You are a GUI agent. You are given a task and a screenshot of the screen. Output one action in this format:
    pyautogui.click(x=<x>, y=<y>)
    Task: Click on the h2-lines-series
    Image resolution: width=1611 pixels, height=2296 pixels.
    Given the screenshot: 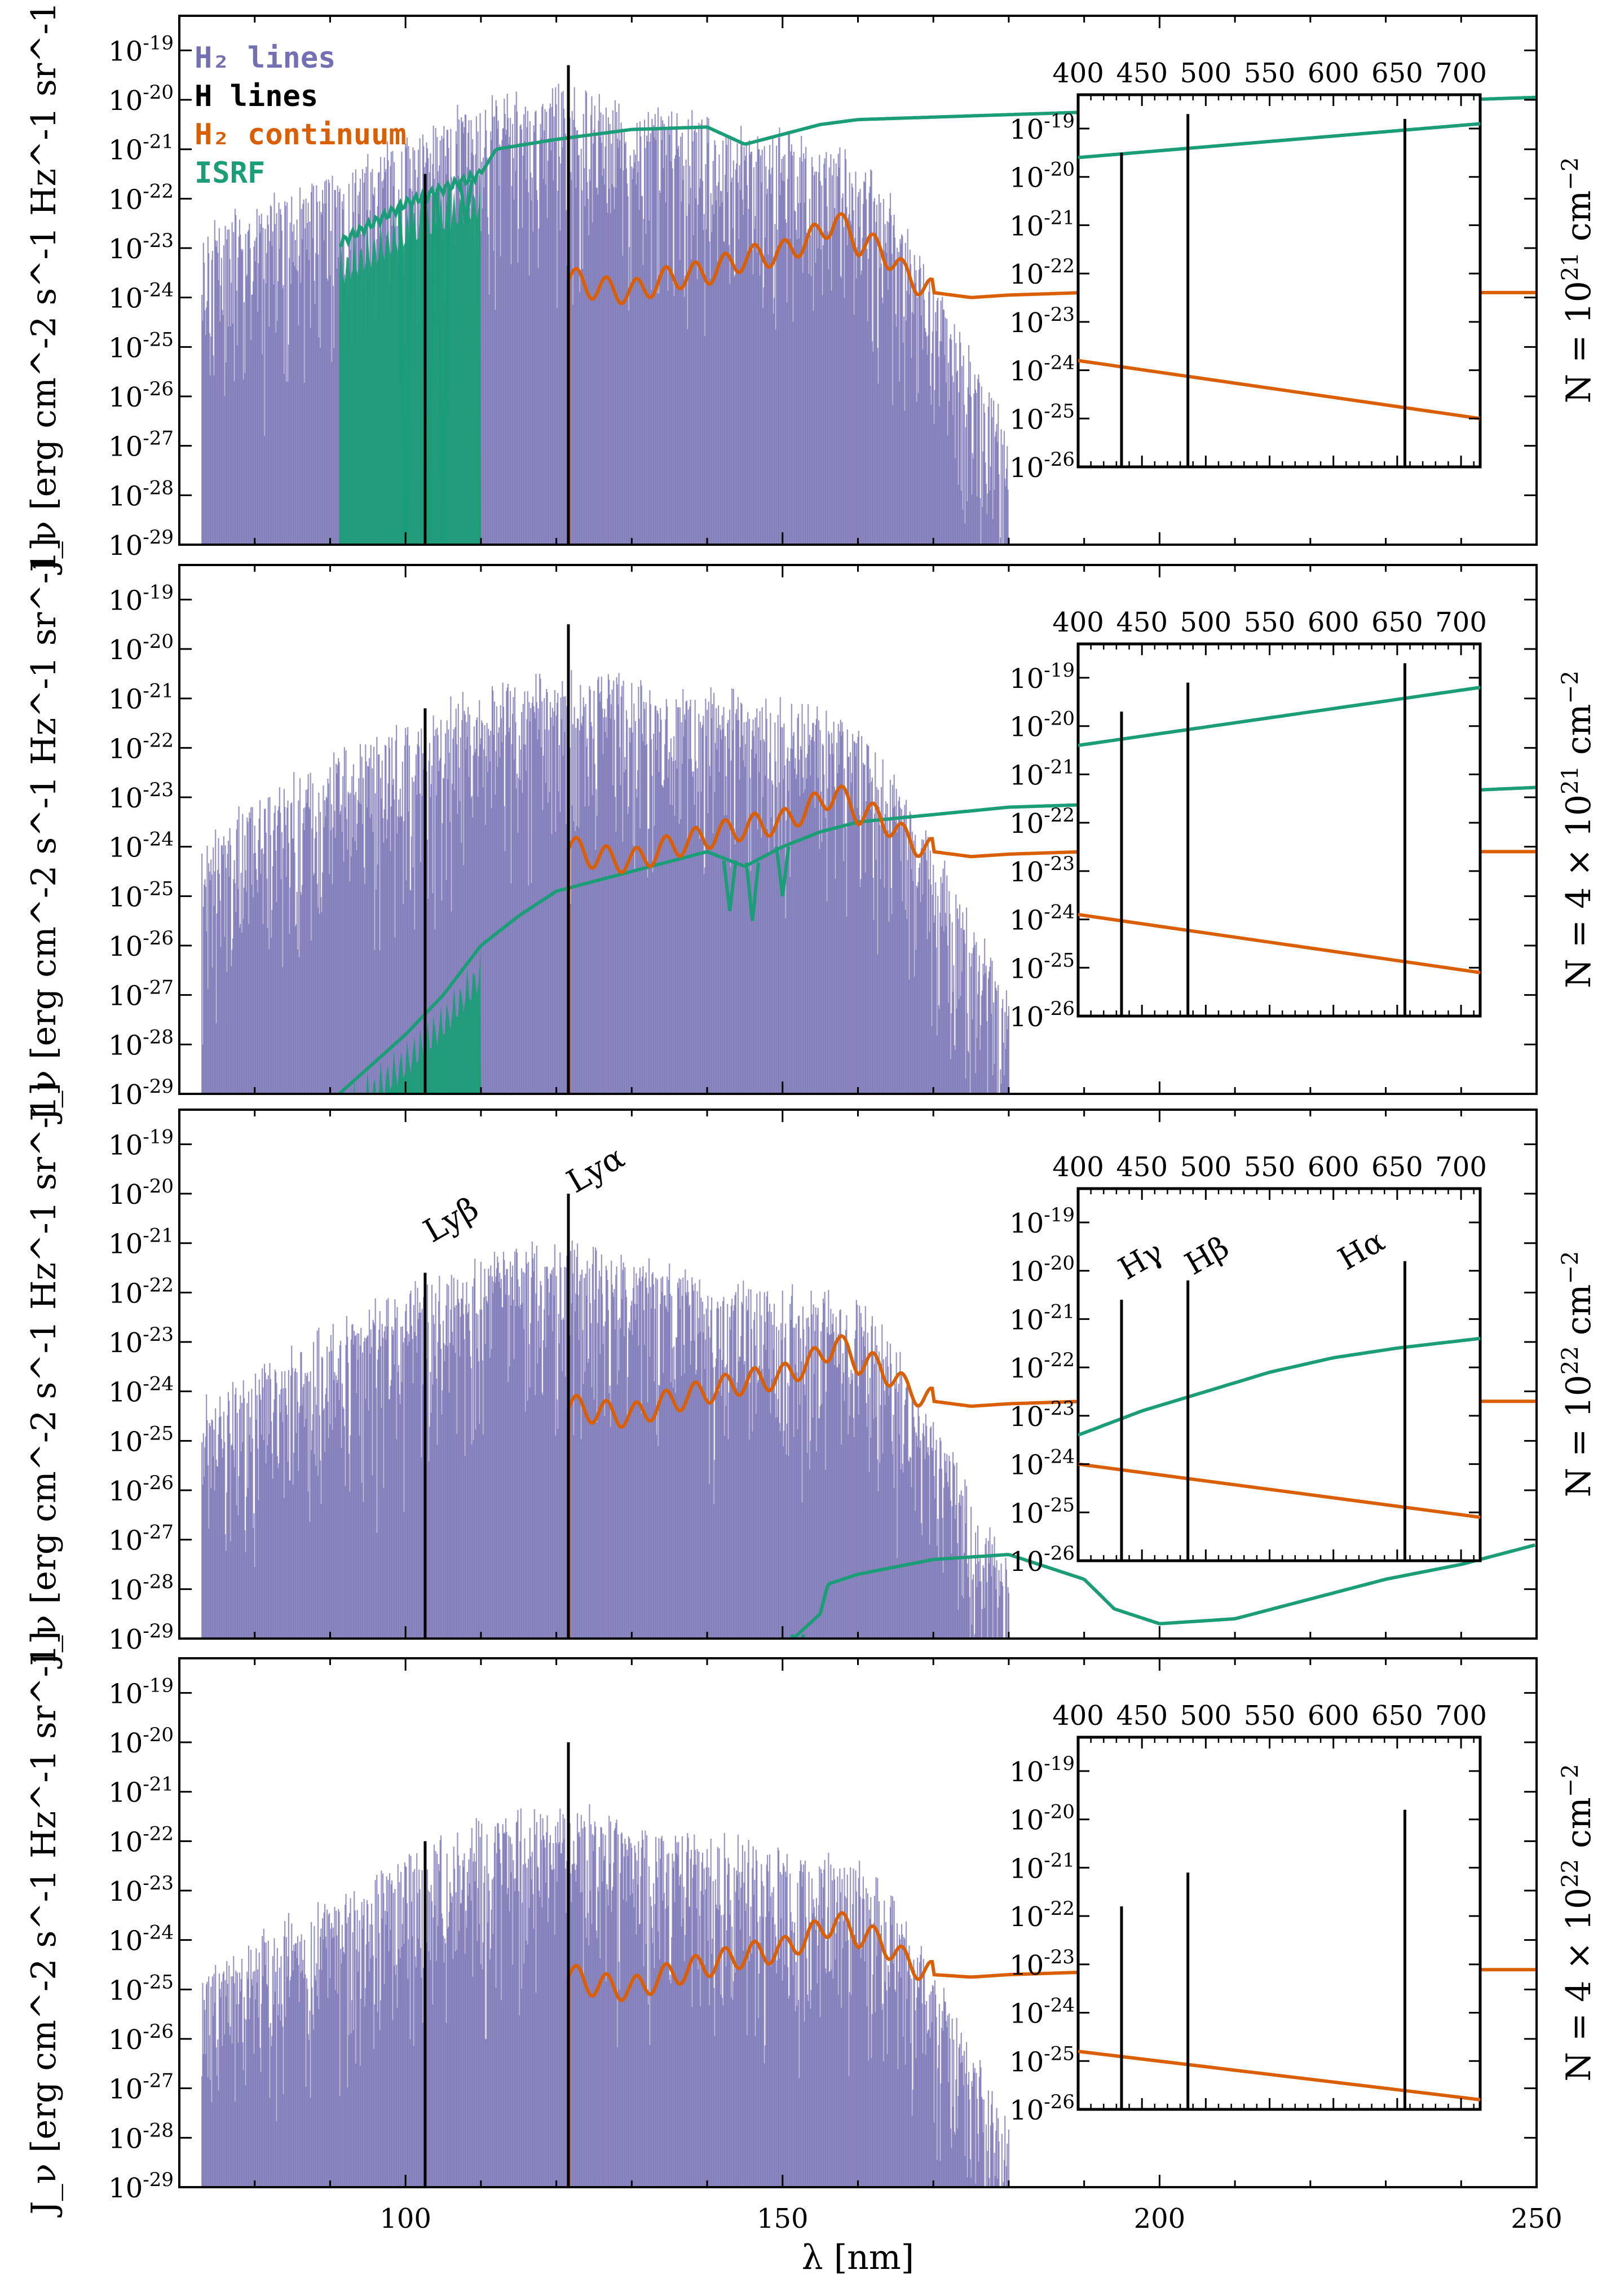 What is the action you would take?
    pyautogui.click(x=605, y=1439)
    